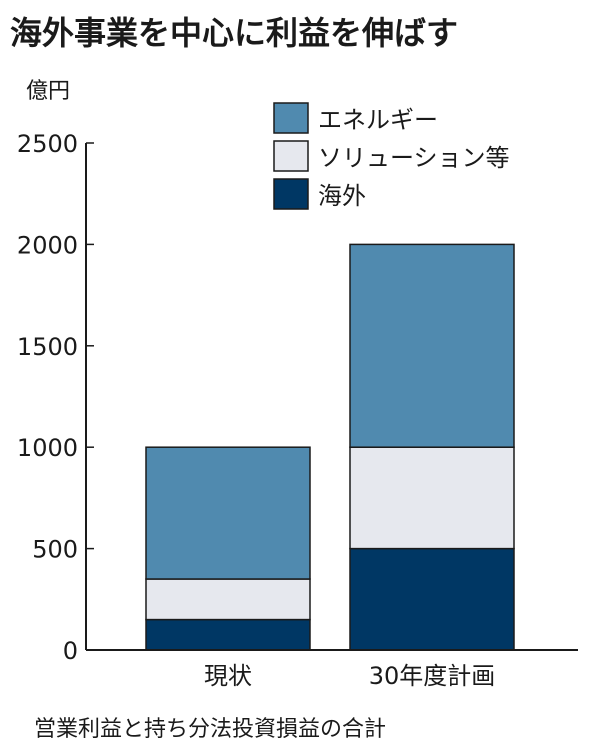 The image size is (596, 756). Describe the element at coordinates (414, 158) in the screenshot. I see `legend-label: ソリューション等` at that location.